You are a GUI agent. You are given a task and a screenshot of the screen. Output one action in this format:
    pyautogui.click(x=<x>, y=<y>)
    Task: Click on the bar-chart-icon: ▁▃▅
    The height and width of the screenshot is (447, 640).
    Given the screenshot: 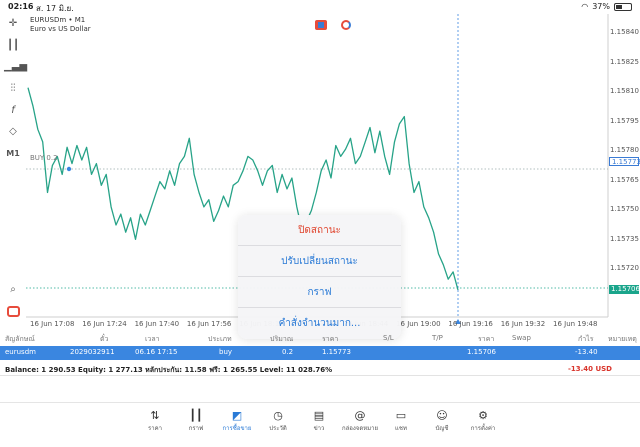 What is the action you would take?
    pyautogui.click(x=16, y=66)
    